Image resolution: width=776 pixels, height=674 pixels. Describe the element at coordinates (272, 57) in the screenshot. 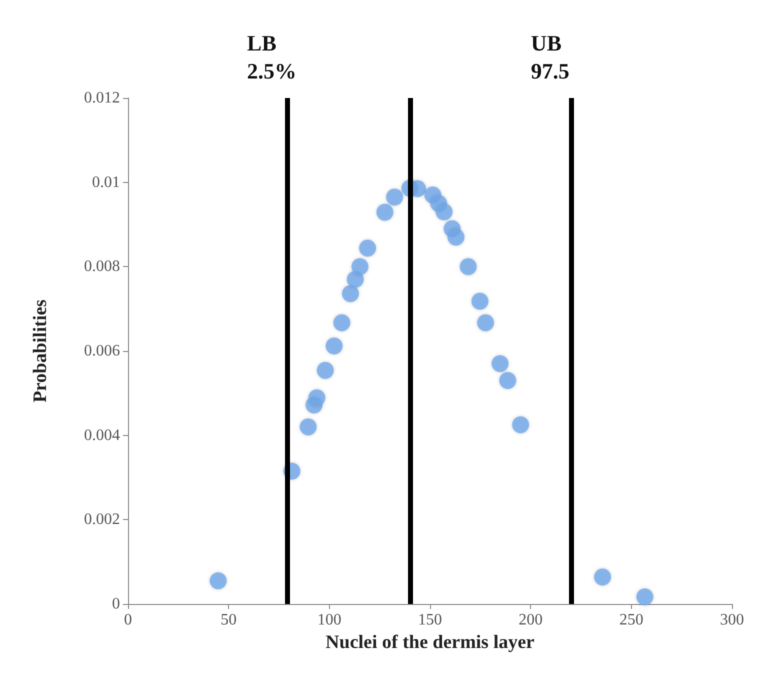

I see `ref-line-label: LB 2.5%` at that location.